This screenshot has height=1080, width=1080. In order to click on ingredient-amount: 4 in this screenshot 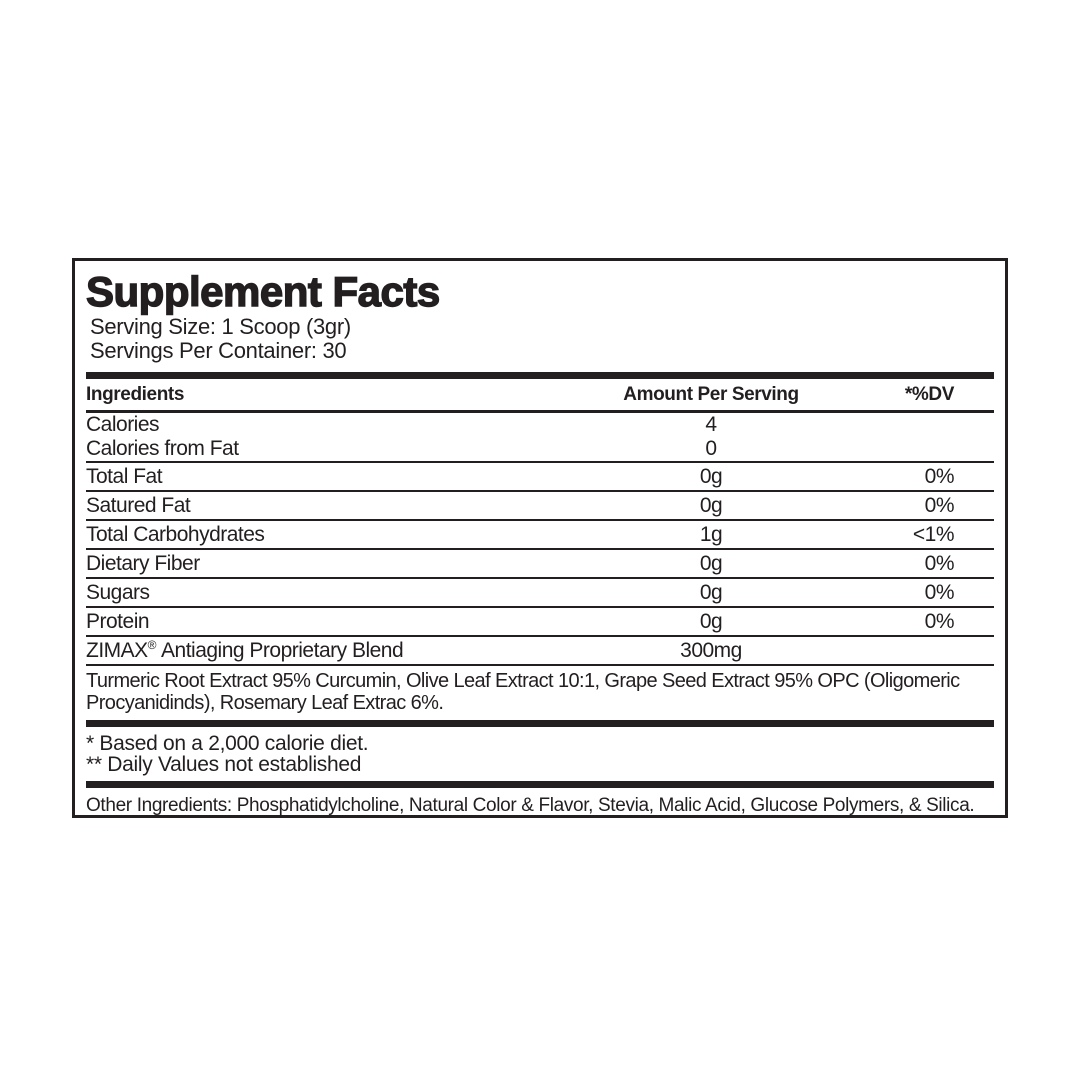, I will do `click(711, 424)`.